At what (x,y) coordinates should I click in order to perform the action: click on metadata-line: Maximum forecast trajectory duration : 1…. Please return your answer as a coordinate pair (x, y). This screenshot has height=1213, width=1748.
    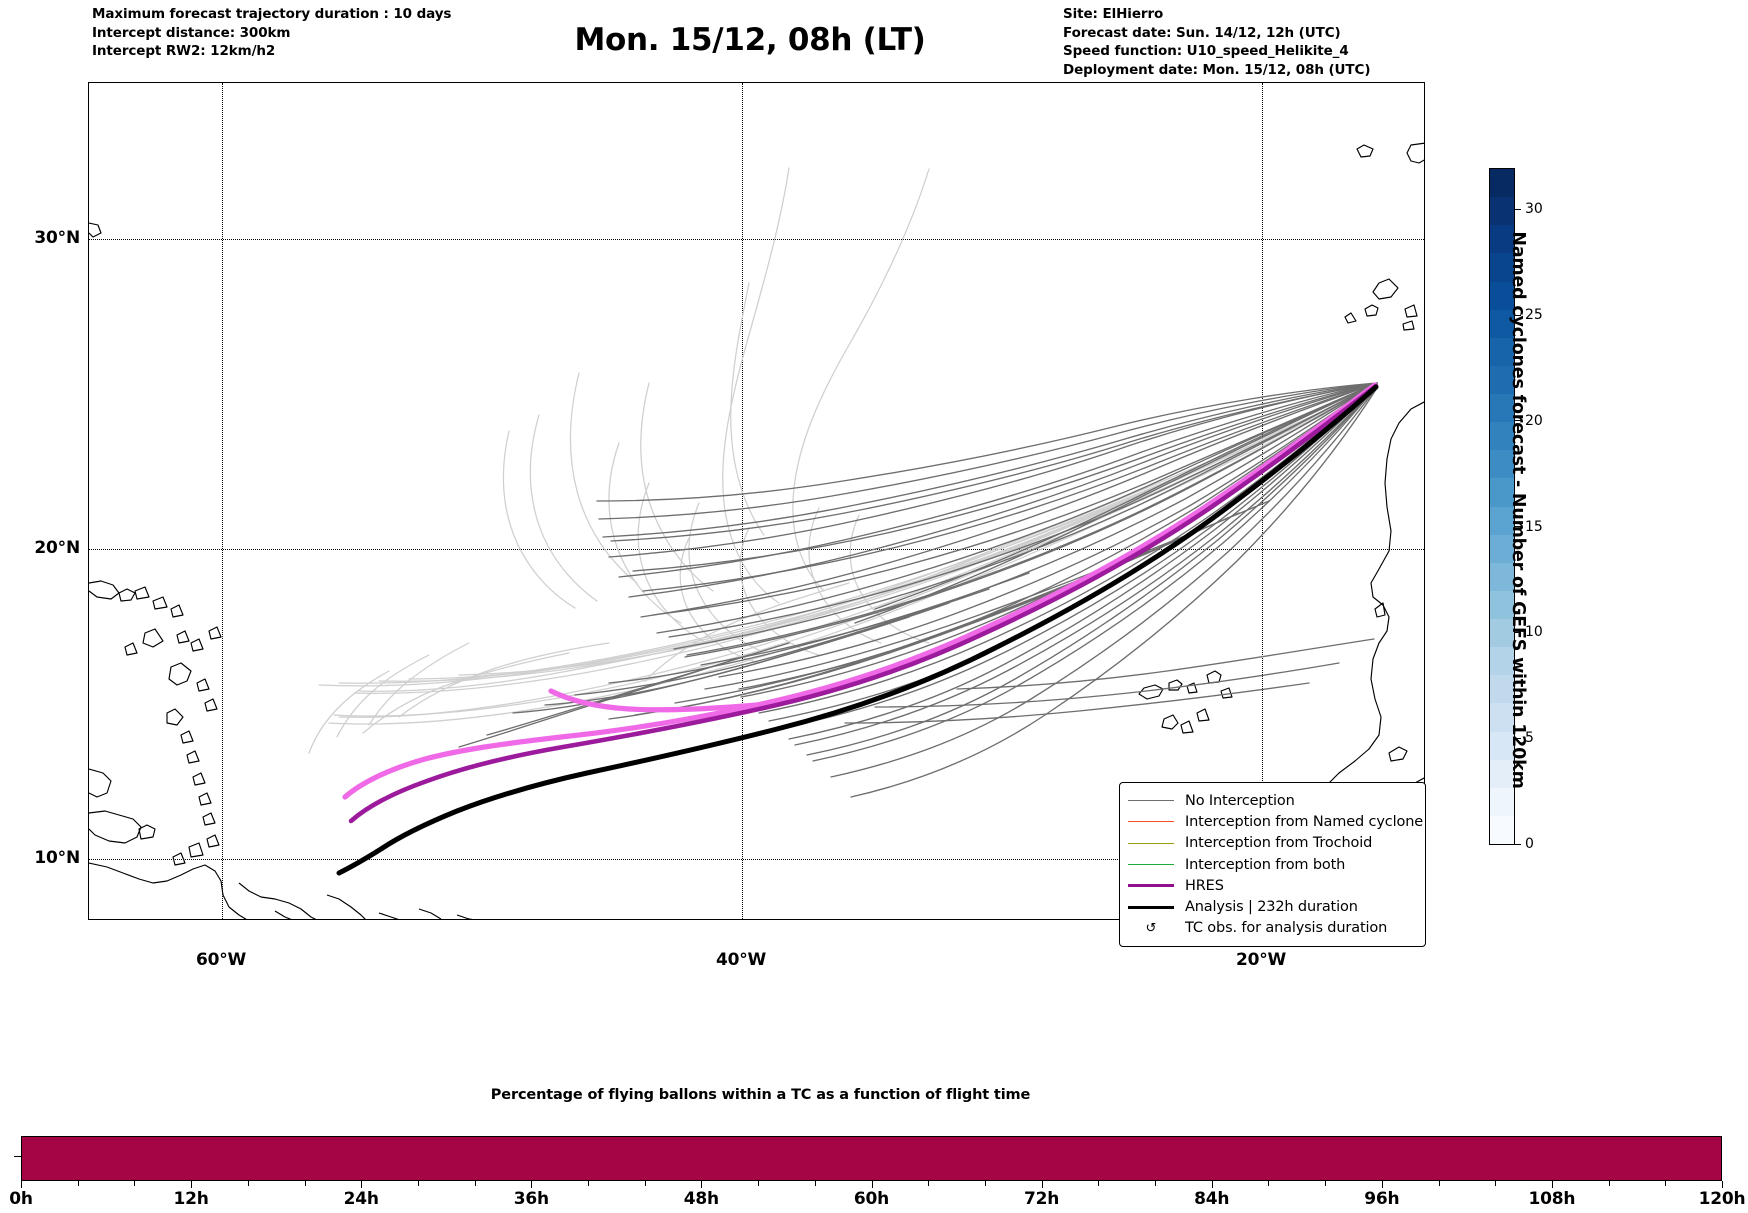
    Looking at the image, I should click on (272, 14).